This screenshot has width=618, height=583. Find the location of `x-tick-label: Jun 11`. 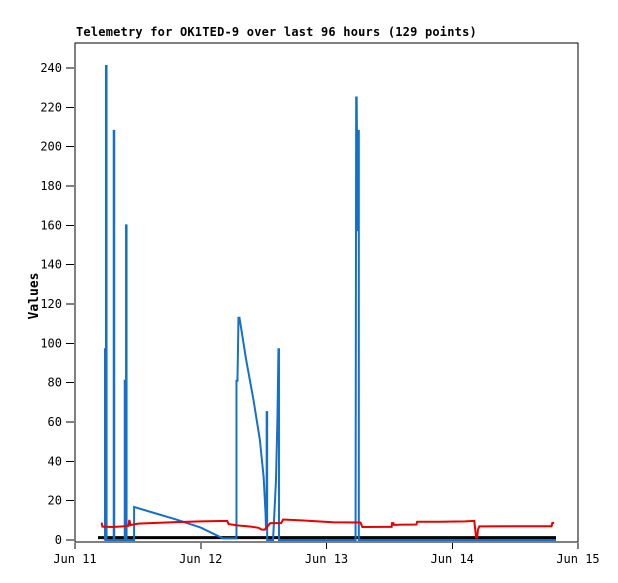

x-tick-label: Jun 11 is located at coordinates (74, 559).